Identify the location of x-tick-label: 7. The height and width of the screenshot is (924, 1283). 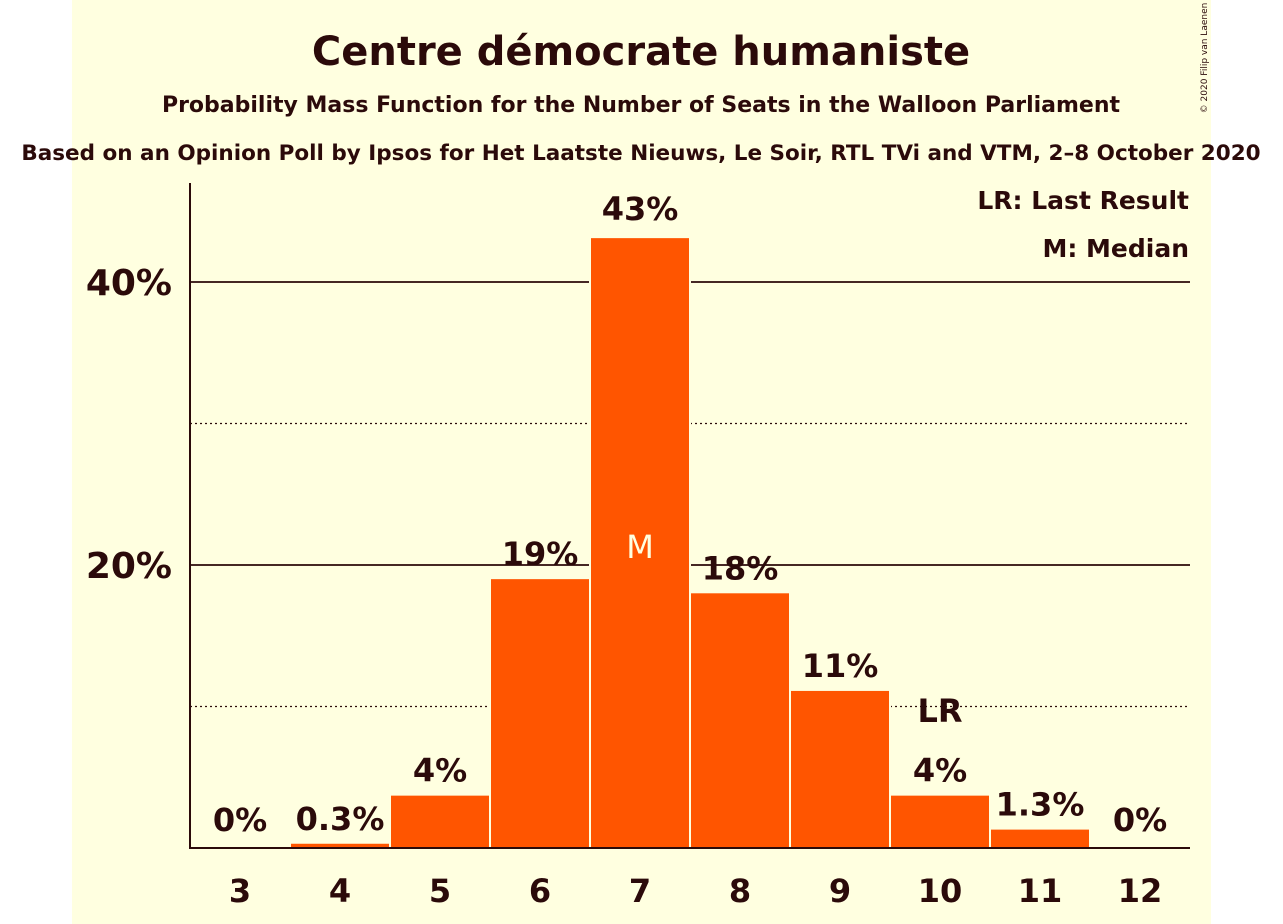
(640, 891).